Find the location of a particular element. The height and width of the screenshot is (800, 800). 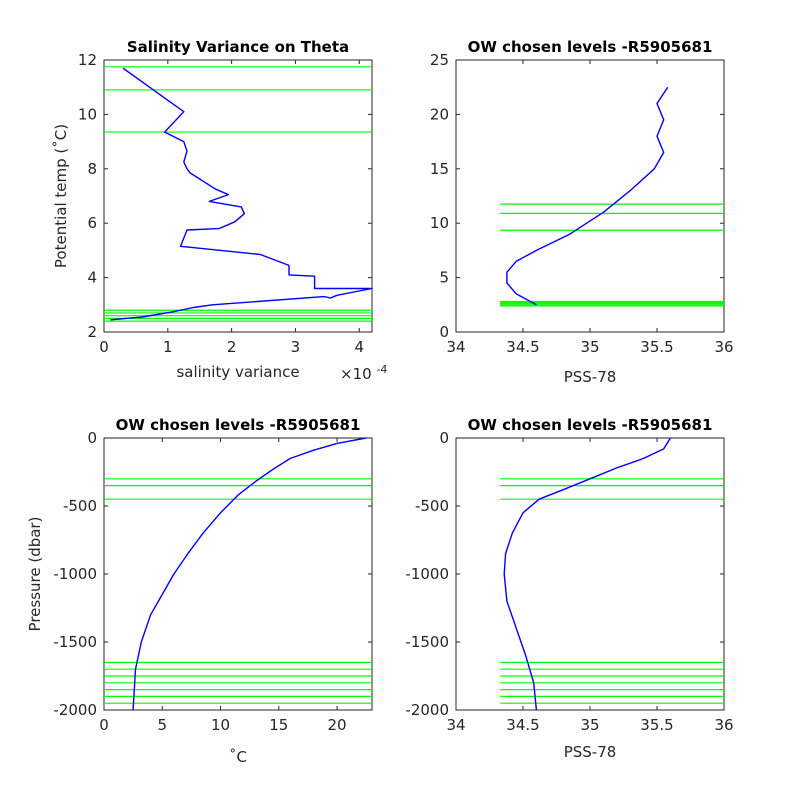

y-tick-label: 2 is located at coordinates (92, 332).